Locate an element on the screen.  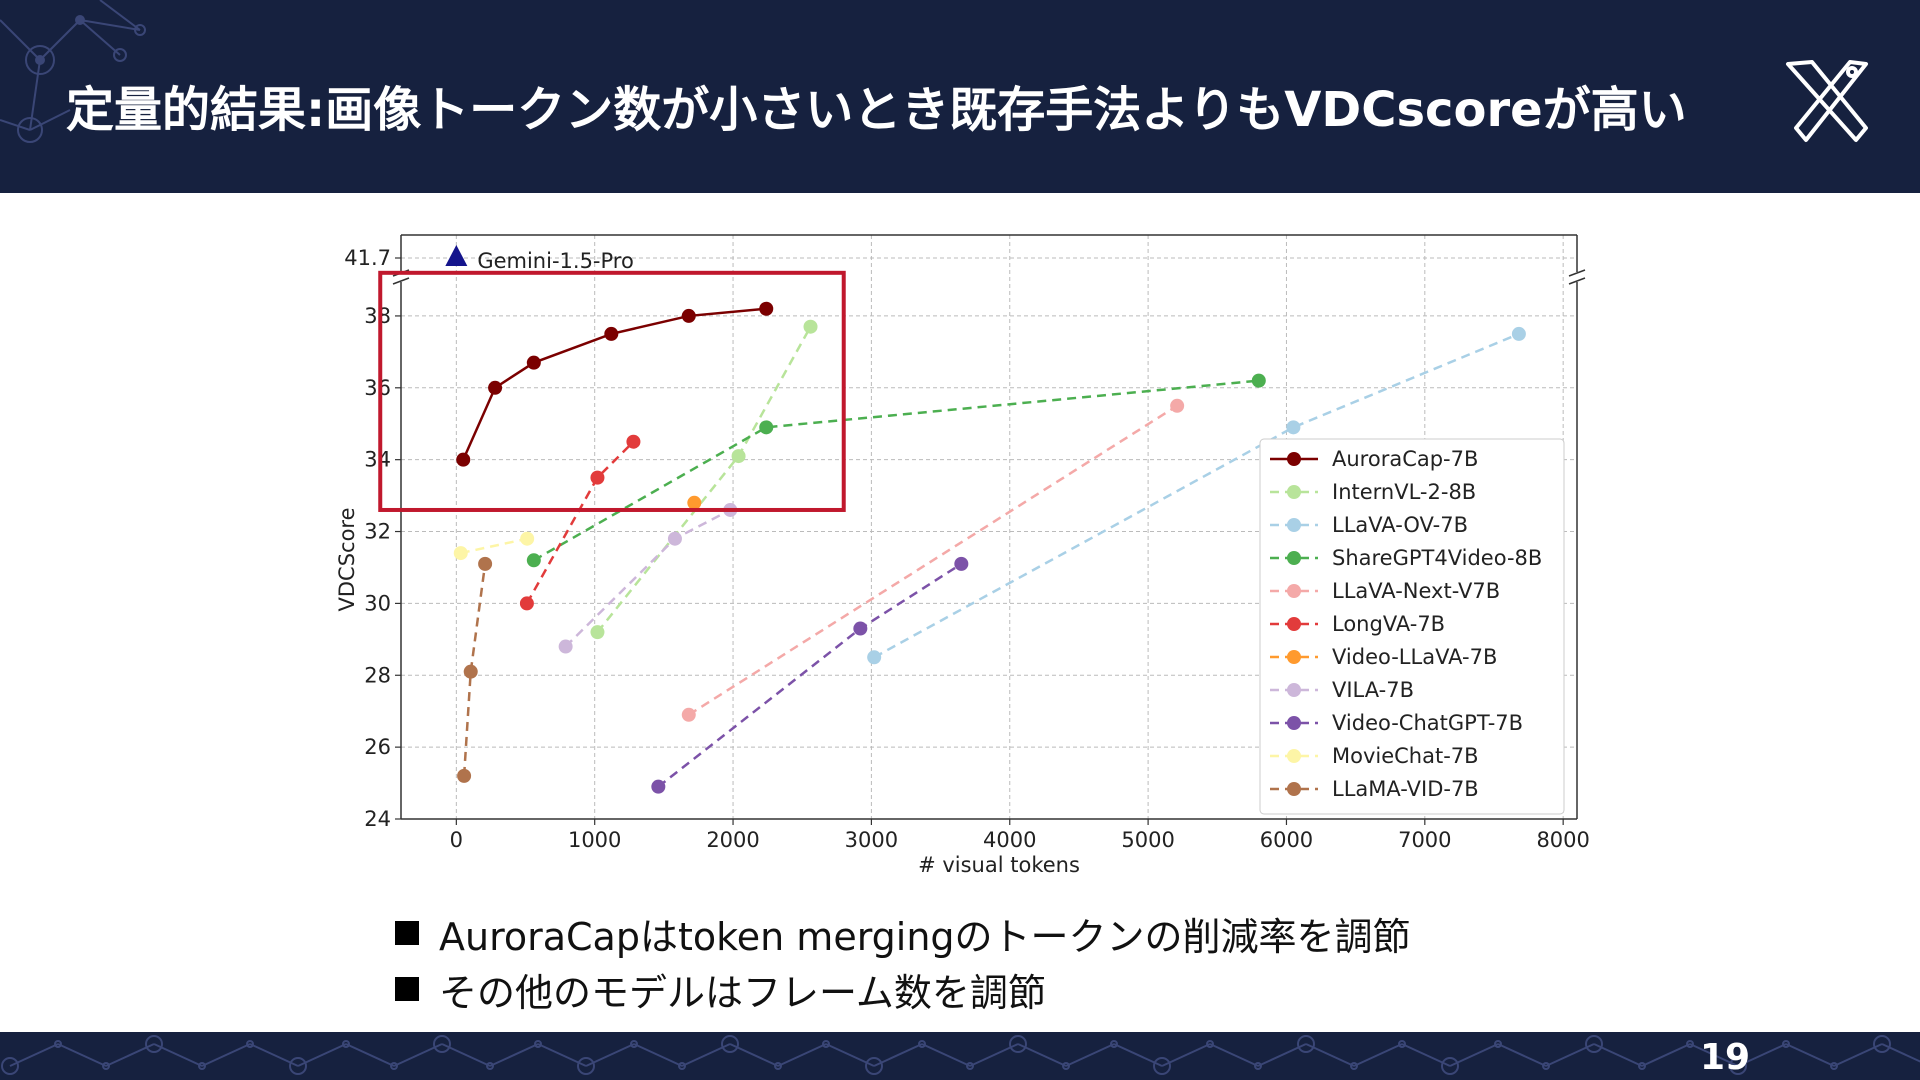
x-tick-label: 7000 is located at coordinates (1424, 840).